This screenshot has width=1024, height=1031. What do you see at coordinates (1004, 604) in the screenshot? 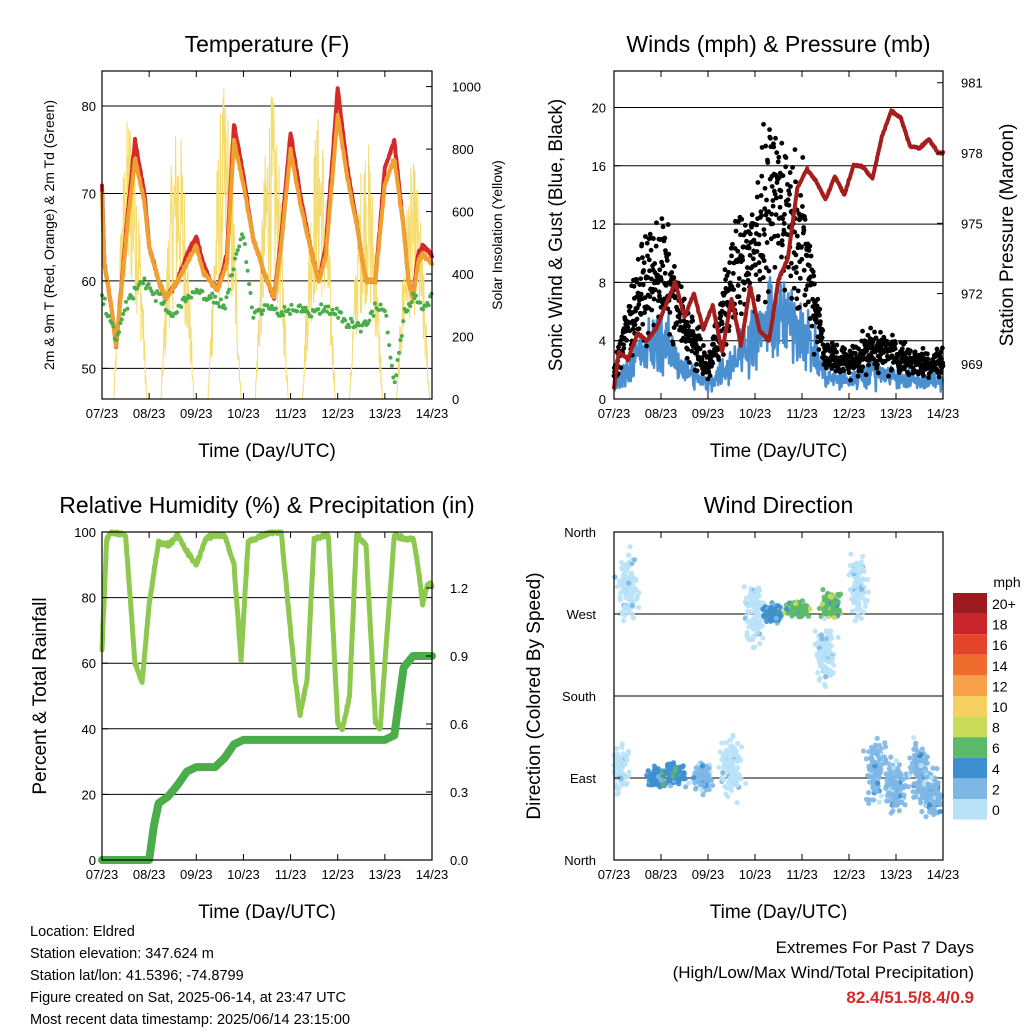
I see `legend-label: 20+` at bounding box center [1004, 604].